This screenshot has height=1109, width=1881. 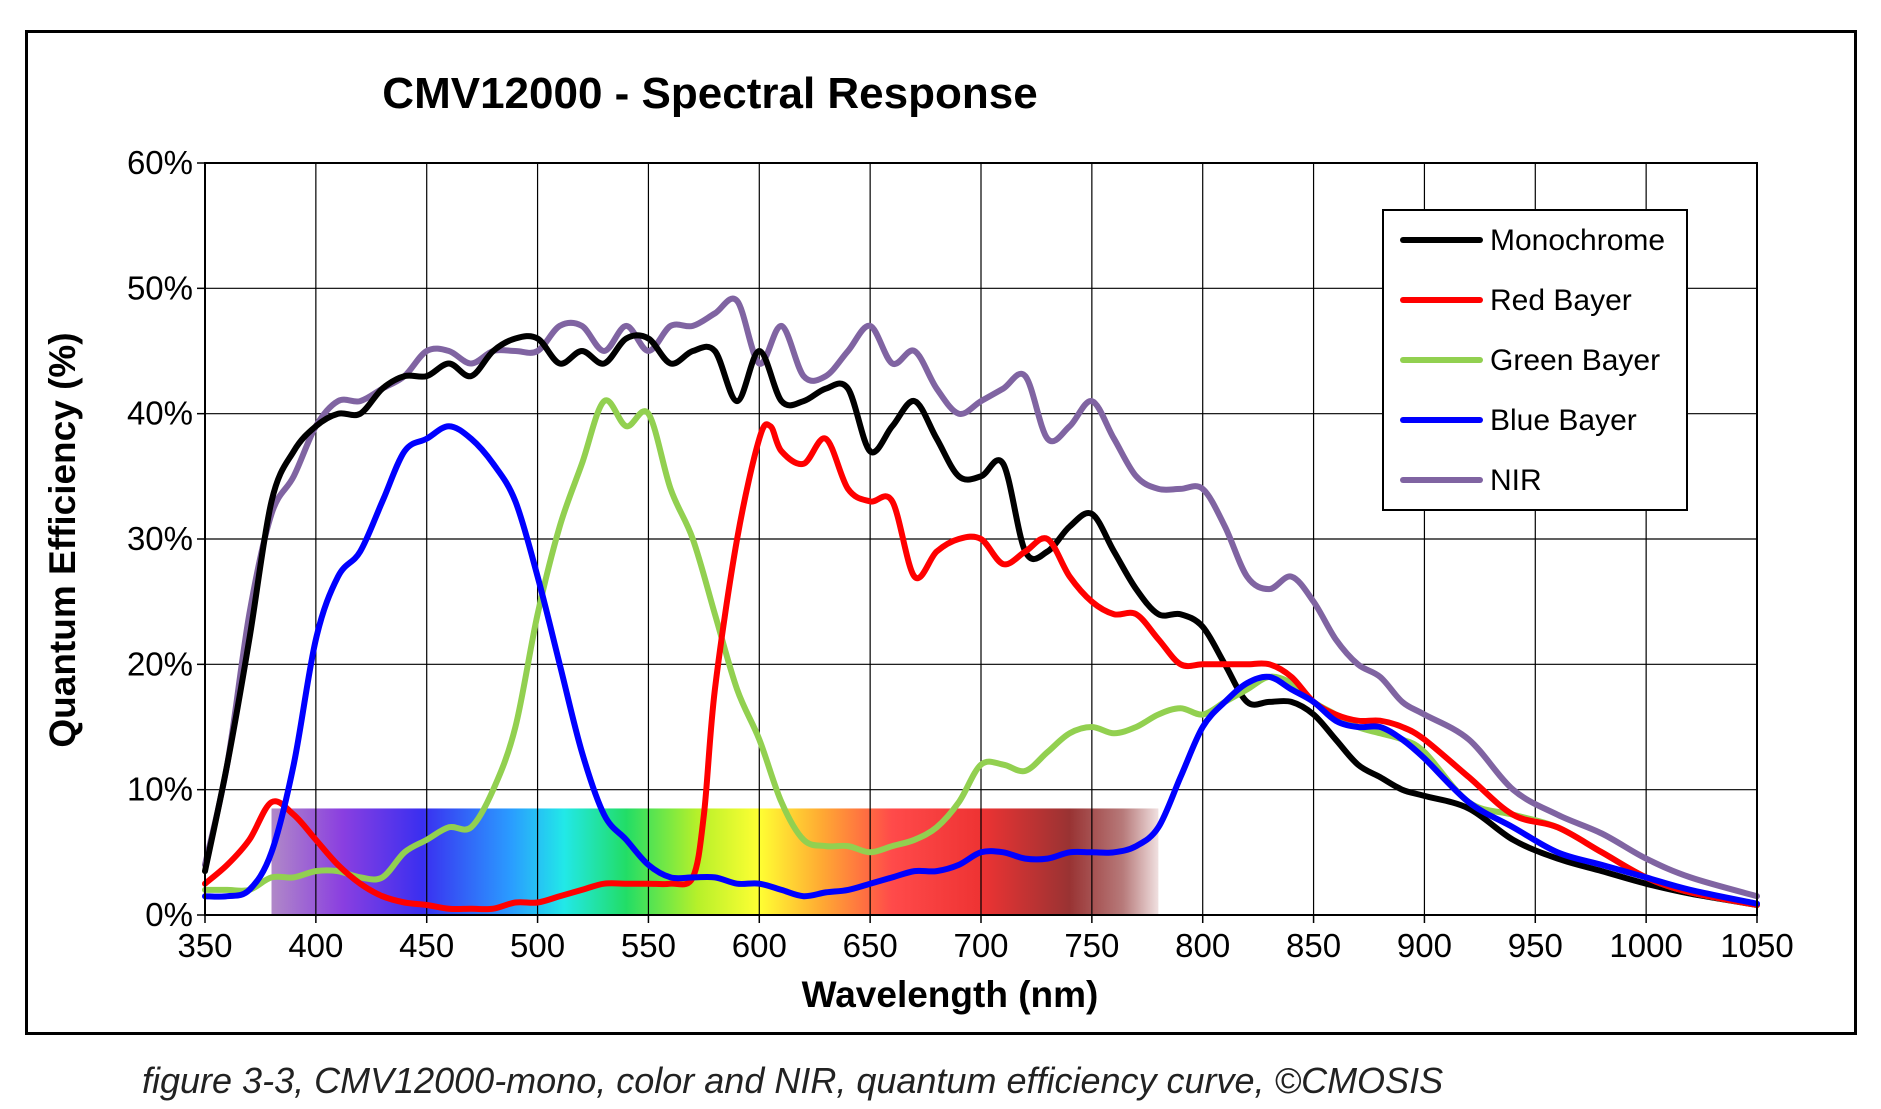 I want to click on spectrum-band, so click(x=715, y=861).